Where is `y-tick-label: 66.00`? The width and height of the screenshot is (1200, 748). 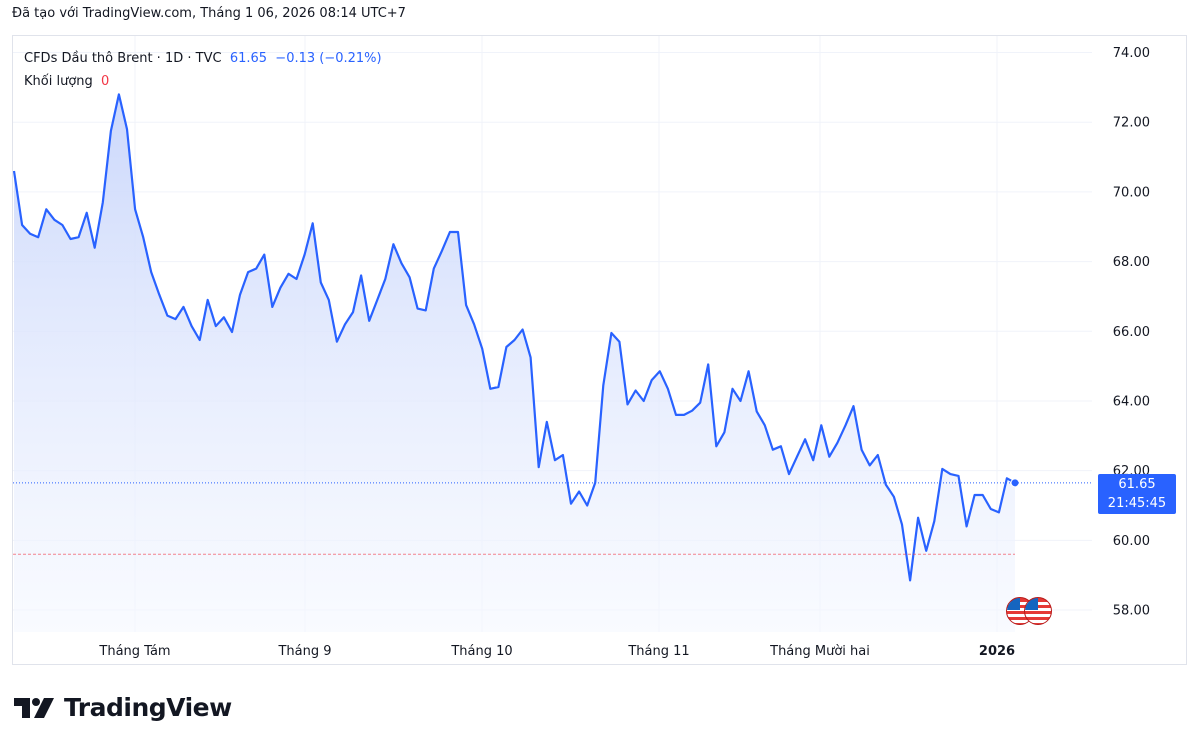 y-tick-label: 66.00 is located at coordinates (1131, 332).